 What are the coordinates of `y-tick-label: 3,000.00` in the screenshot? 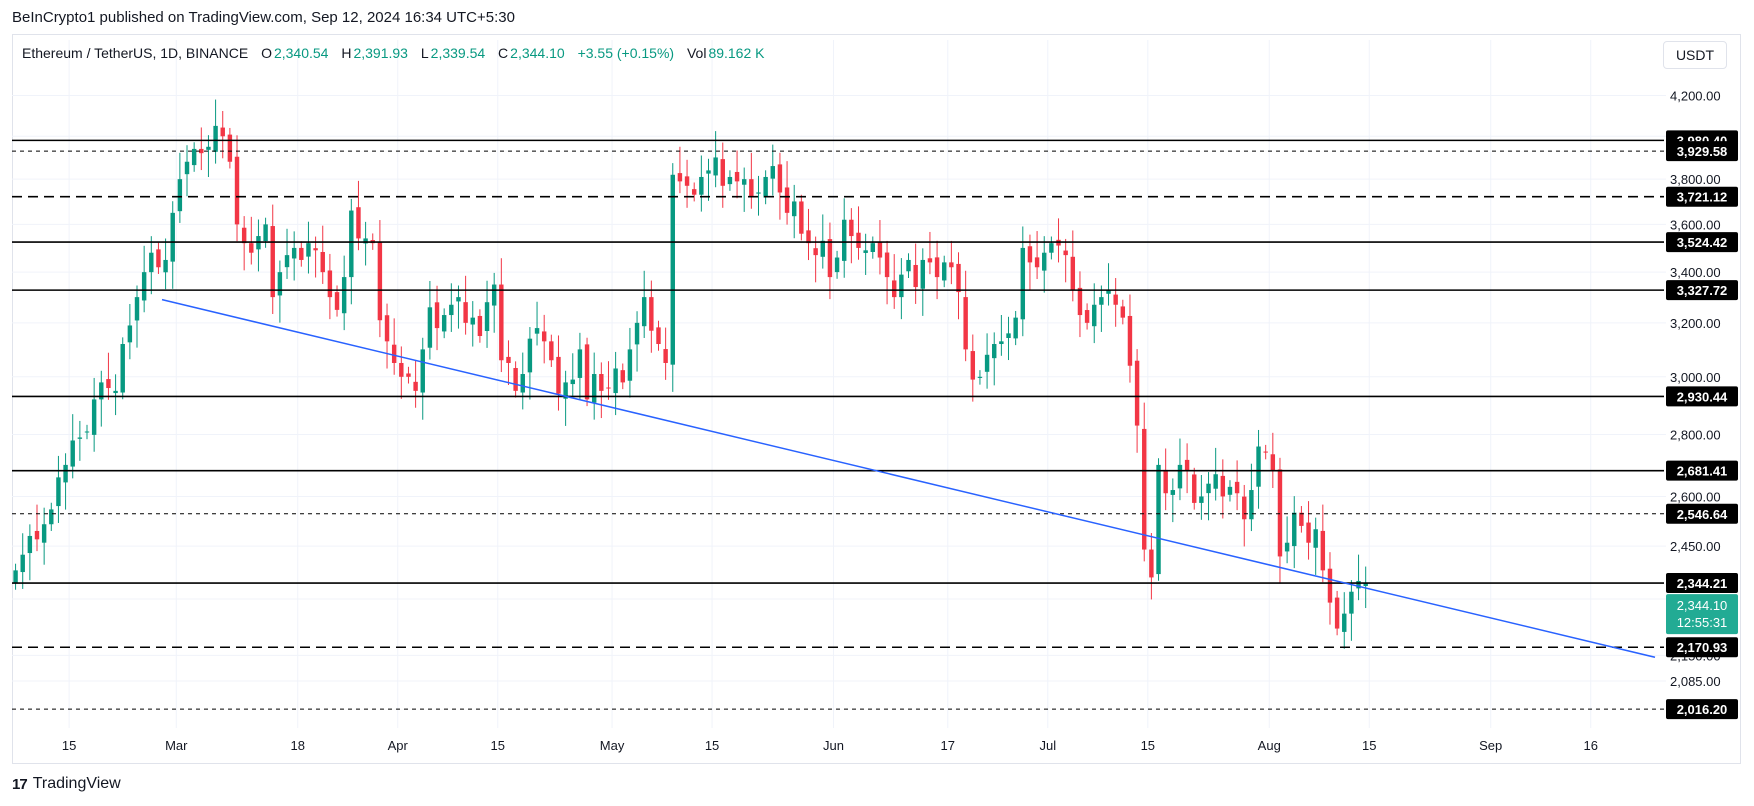 It's located at (1695, 377).